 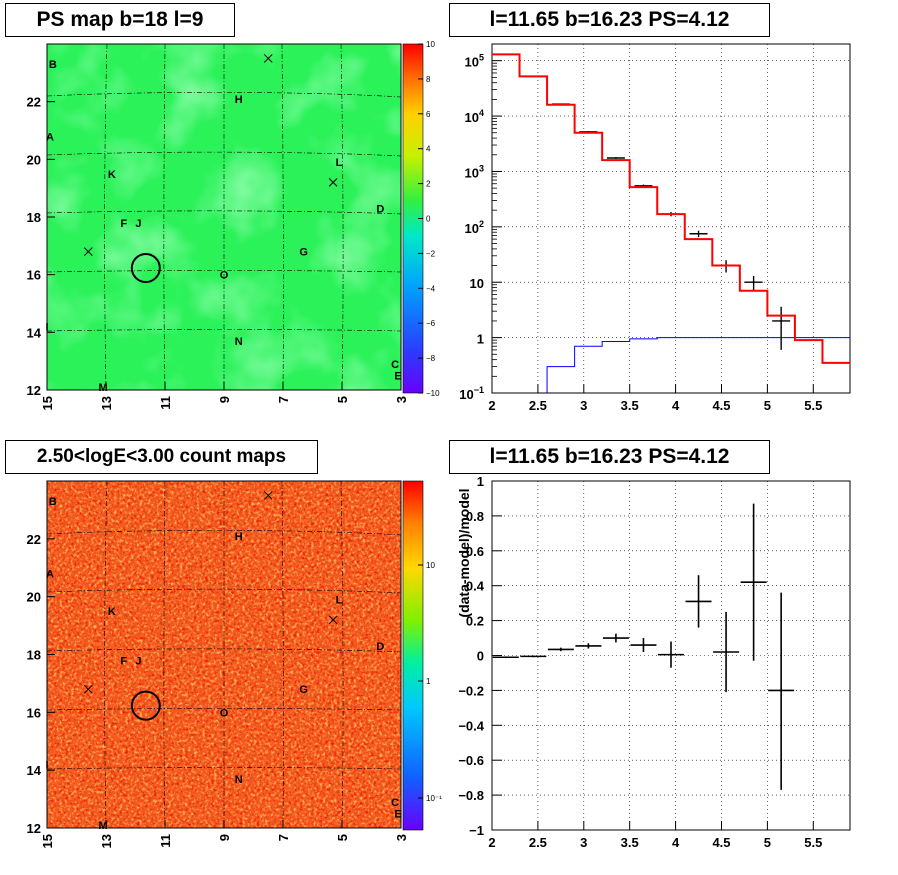 I want to click on colorbar-tick-label: 6, so click(x=428, y=114).